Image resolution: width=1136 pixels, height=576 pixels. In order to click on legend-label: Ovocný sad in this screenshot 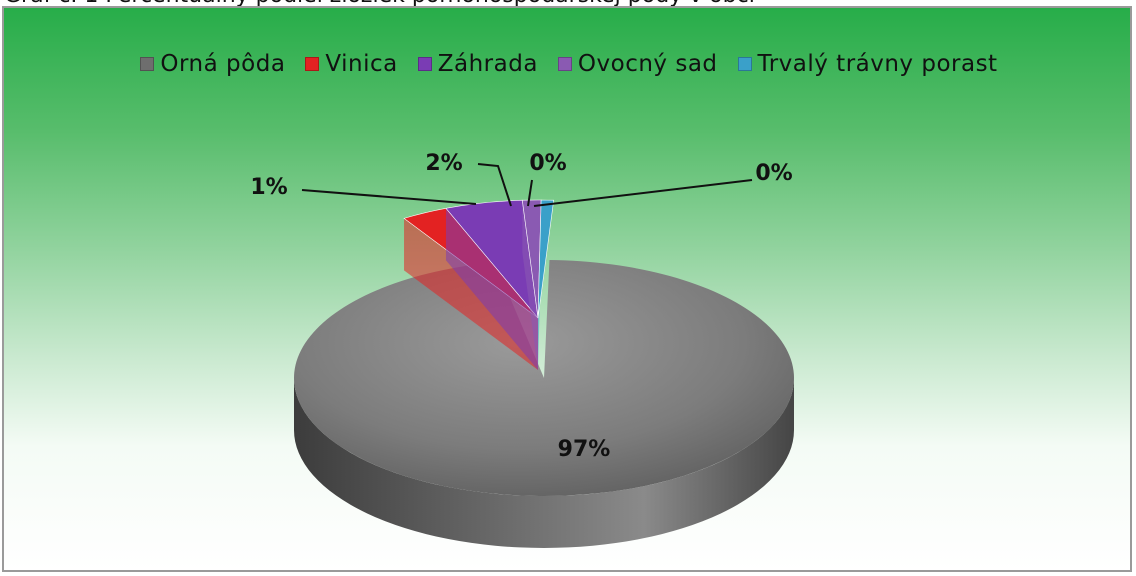, I will do `click(647, 64)`.